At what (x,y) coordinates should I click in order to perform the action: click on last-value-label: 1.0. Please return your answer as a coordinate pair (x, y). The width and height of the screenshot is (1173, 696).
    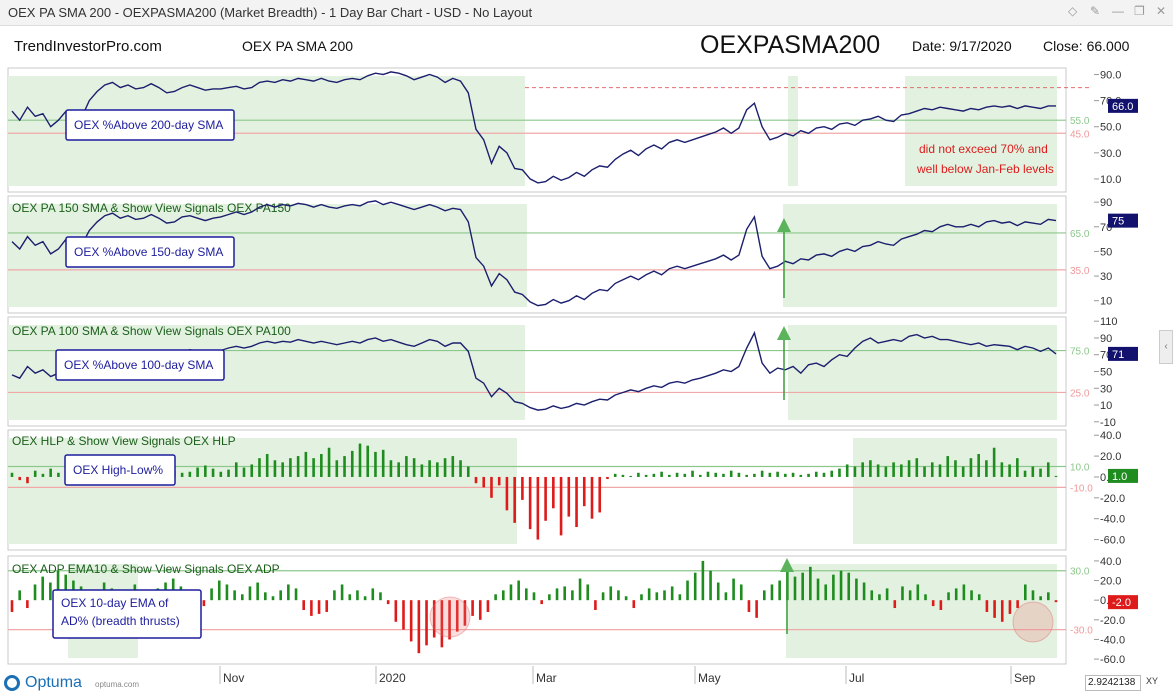
    Looking at the image, I should click on (1119, 477).